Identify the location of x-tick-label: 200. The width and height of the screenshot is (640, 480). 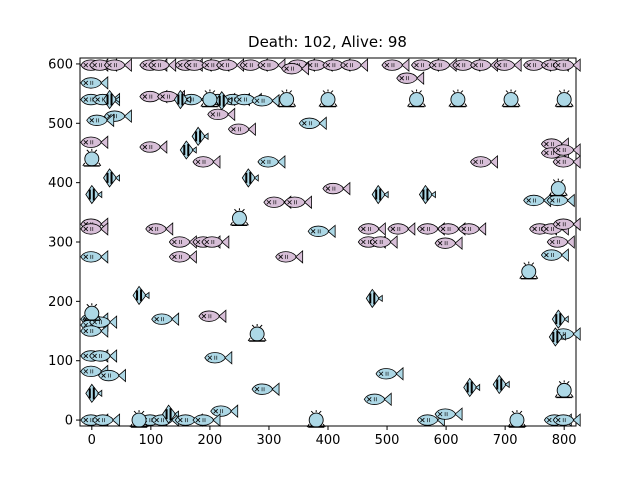
(209, 440).